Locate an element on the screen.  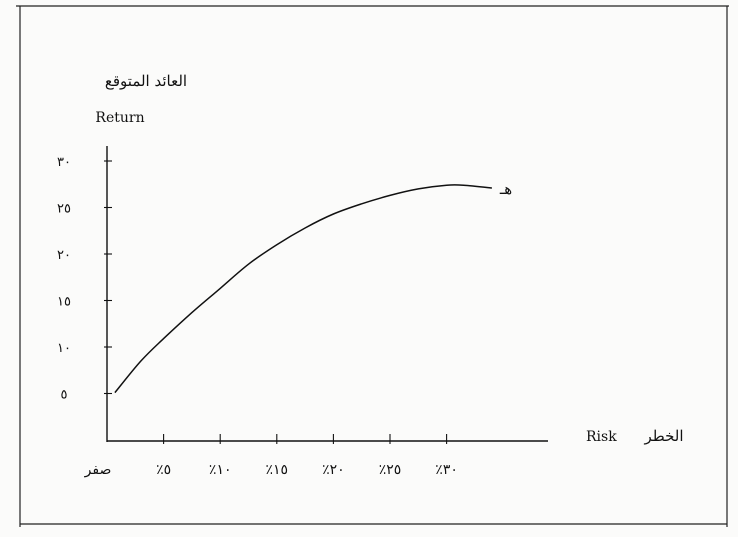
y-tick-label: ٥ is located at coordinates (64, 395).